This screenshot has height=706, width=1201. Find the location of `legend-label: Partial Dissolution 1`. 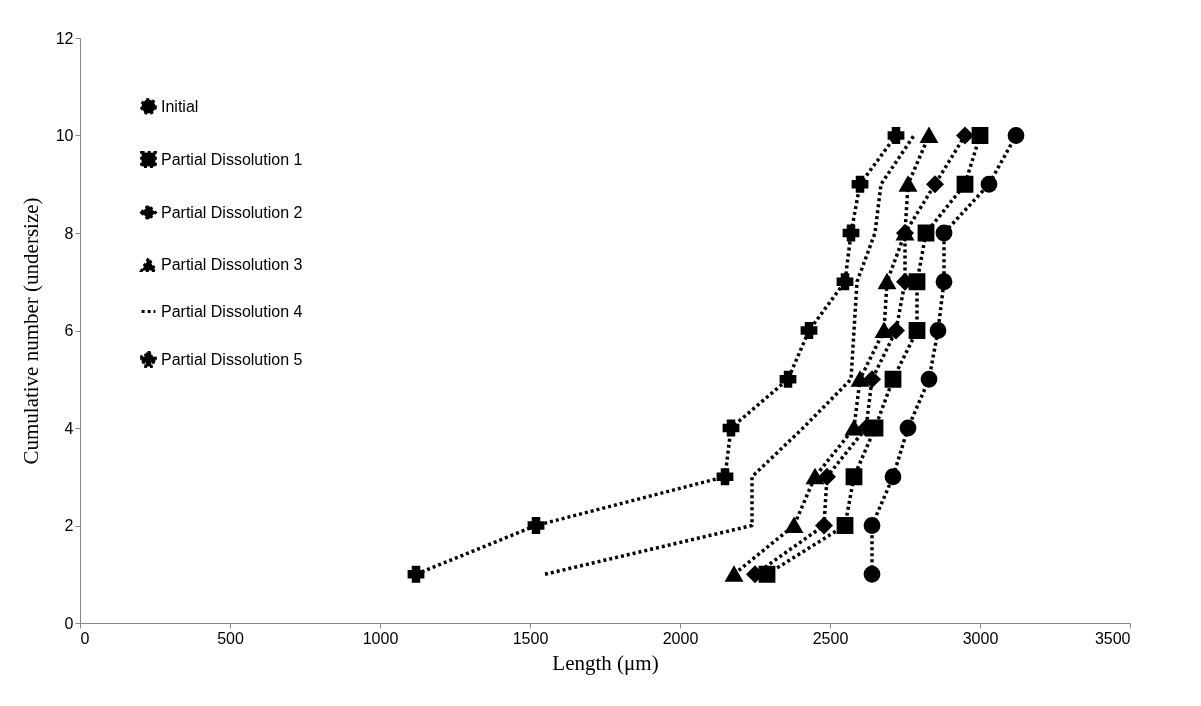

legend-label: Partial Dissolution 1 is located at coordinates (232, 159).